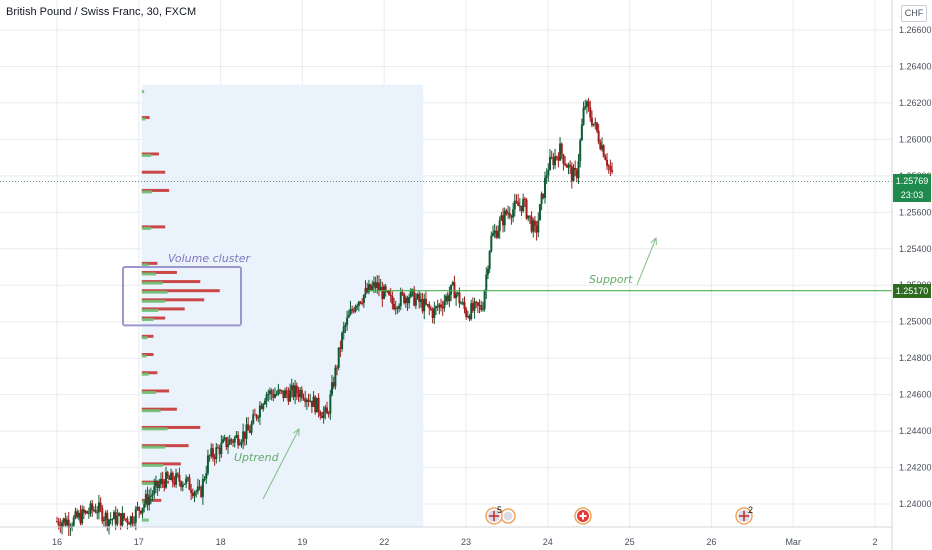 The image size is (932, 550). What do you see at coordinates (57, 542) in the screenshot?
I see `time-axis-label: 16` at bounding box center [57, 542].